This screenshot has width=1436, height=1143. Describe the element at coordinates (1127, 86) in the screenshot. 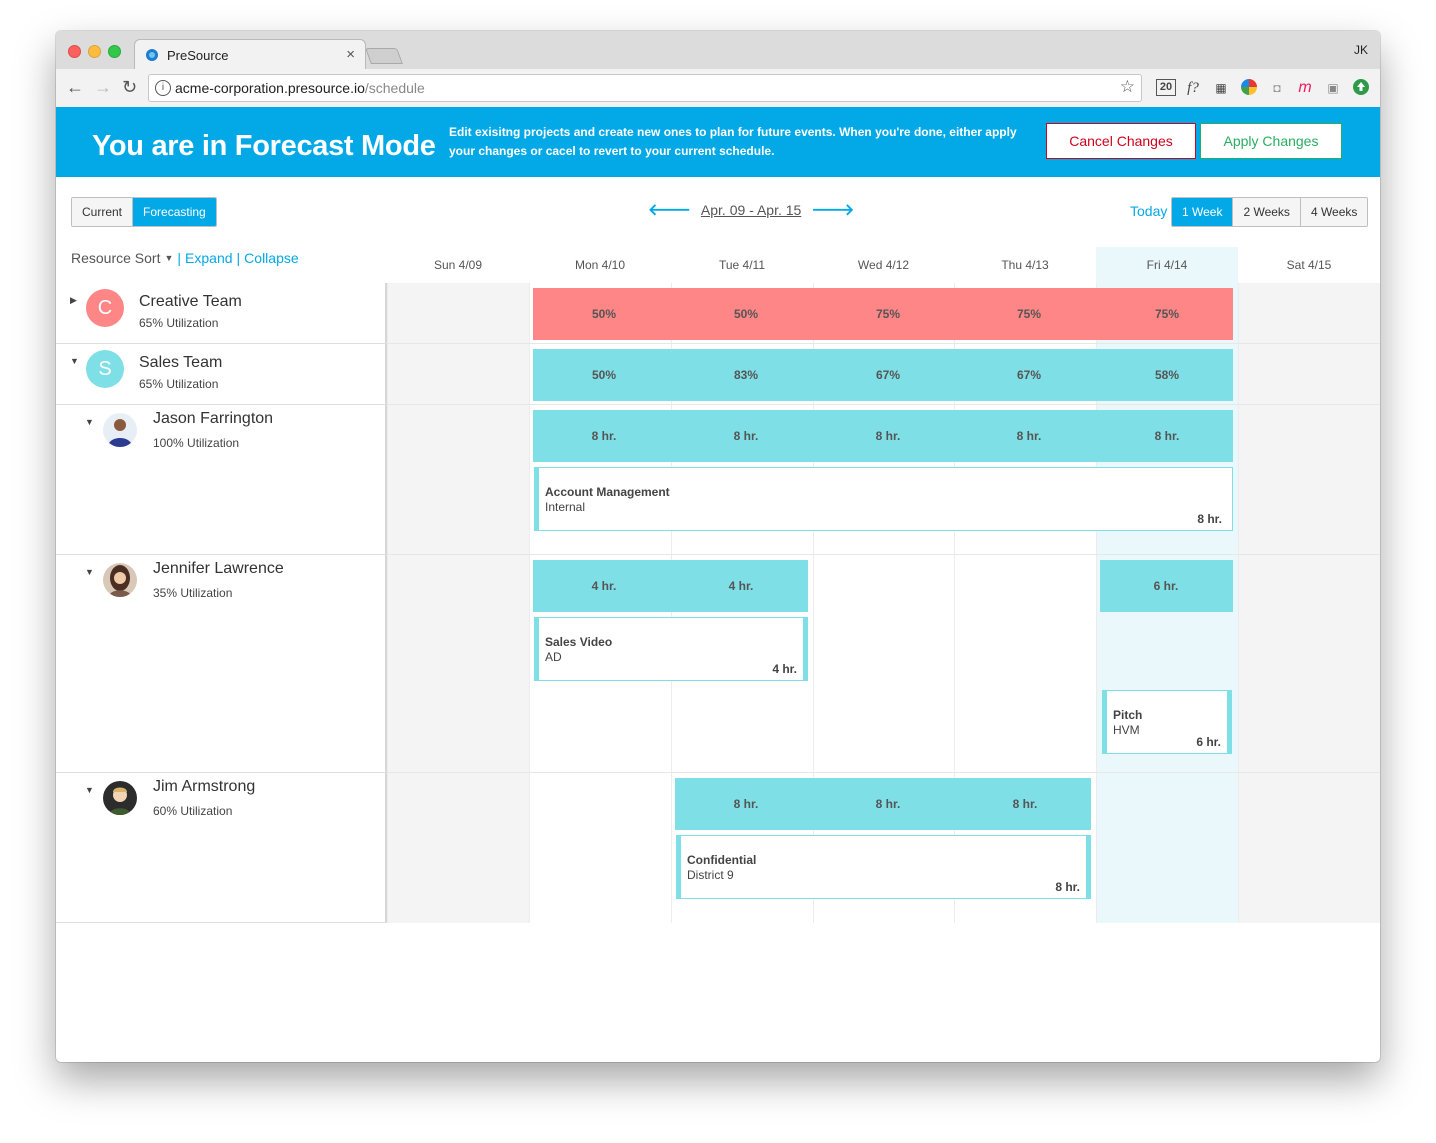

I see `bookmark-star-icon: ☆` at that location.